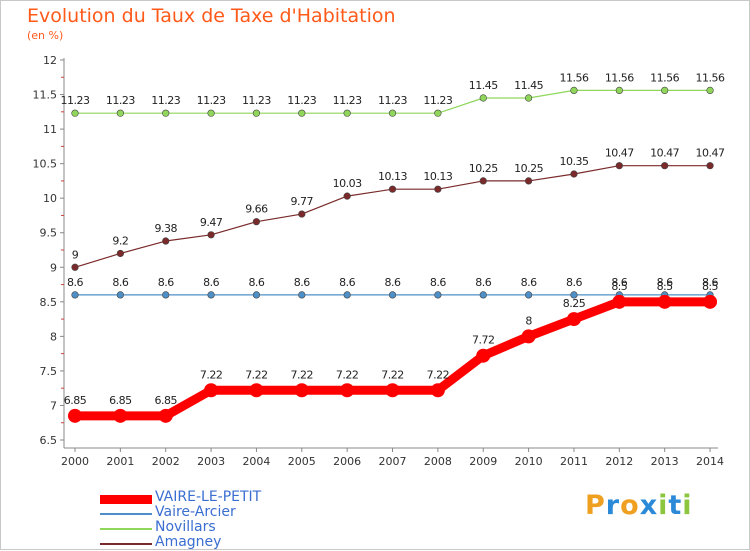 This screenshot has width=750, height=551. I want to click on logo-letter: o, so click(630, 505).